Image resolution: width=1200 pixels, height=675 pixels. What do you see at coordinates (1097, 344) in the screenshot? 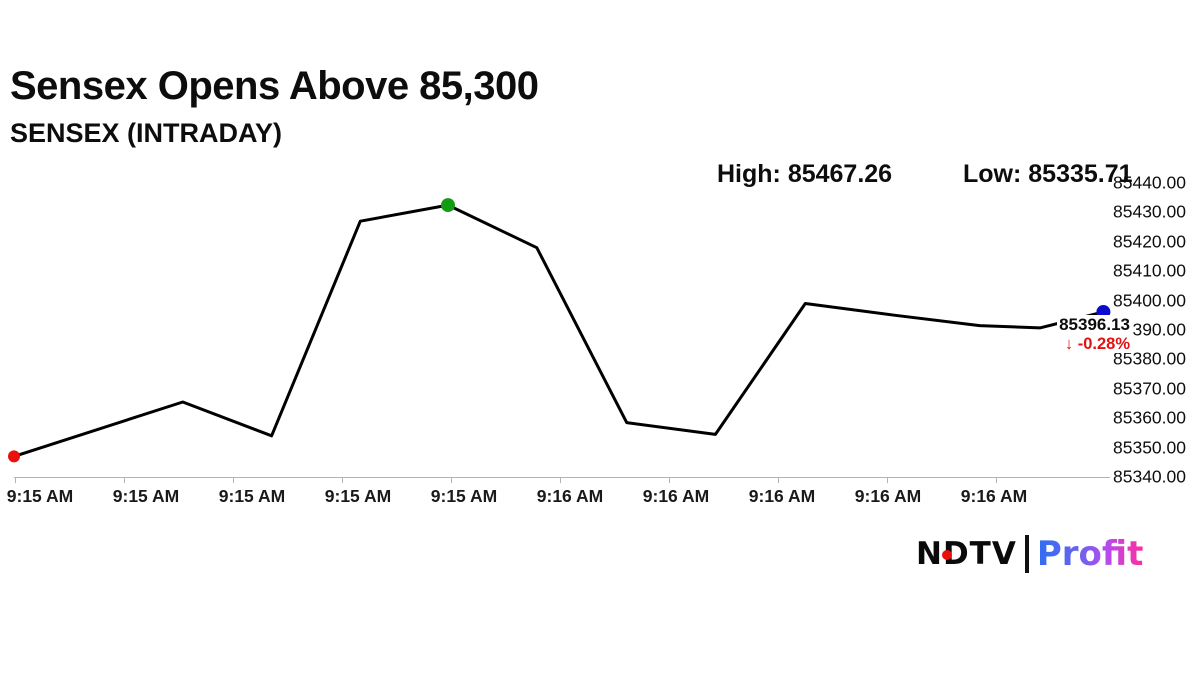
I see `price-change-badge: ↓ -0.28%` at bounding box center [1097, 344].